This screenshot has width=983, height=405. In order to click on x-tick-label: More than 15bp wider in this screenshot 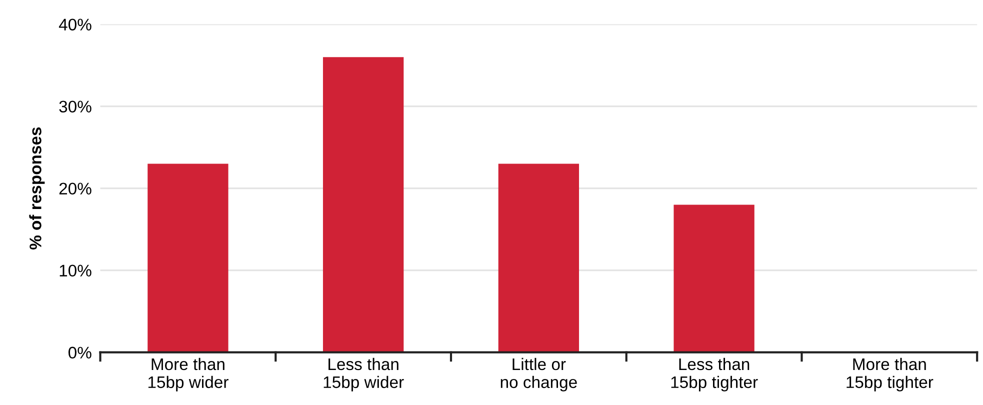, I will do `click(188, 375)`.